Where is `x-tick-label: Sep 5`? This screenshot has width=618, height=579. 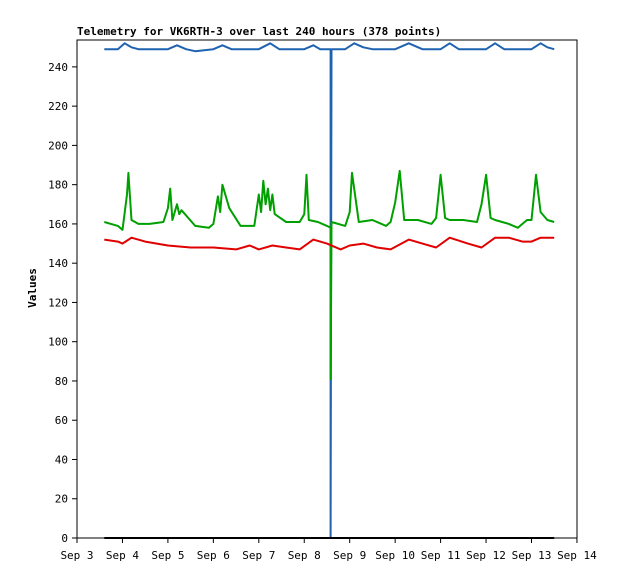
x-tick-label: Sep 5 is located at coordinates (167, 555).